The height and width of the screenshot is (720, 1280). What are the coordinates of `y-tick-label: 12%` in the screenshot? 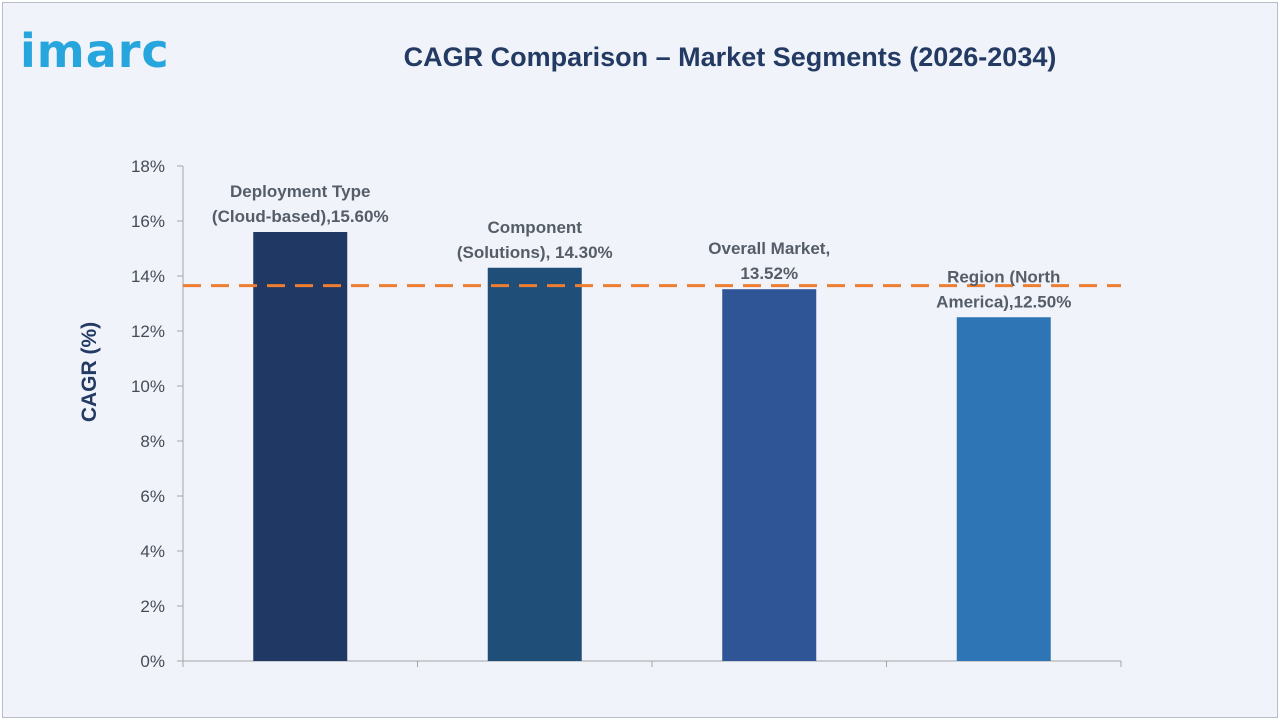 It's located at (148, 331).